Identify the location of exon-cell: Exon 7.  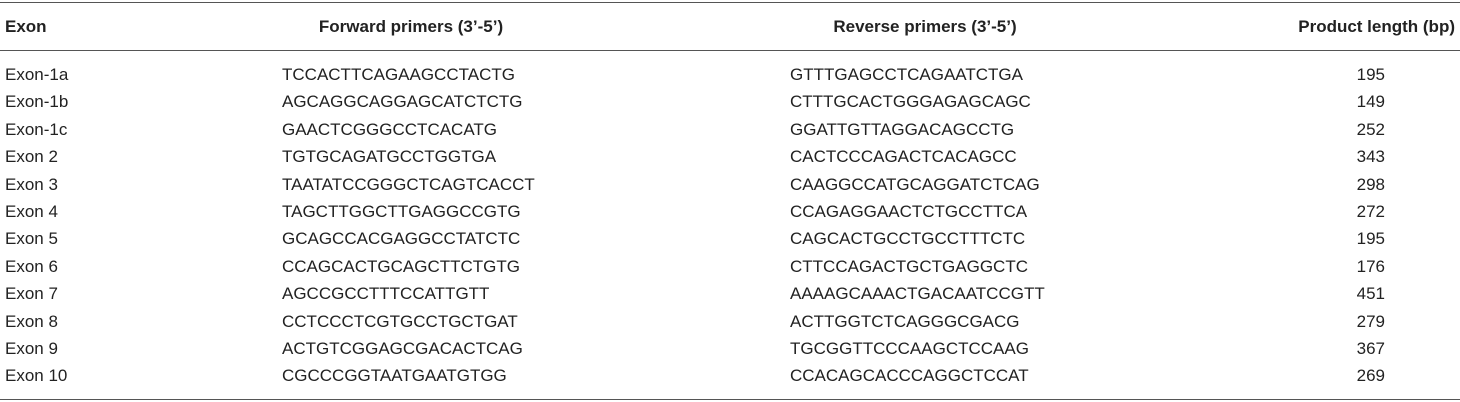
(31, 294).